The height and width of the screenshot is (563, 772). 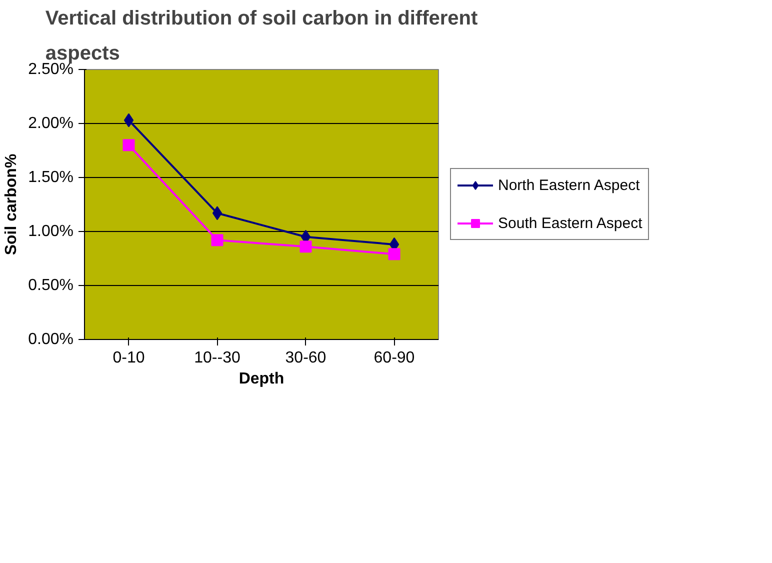 I want to click on x-tick-label: 60-90, so click(x=394, y=358).